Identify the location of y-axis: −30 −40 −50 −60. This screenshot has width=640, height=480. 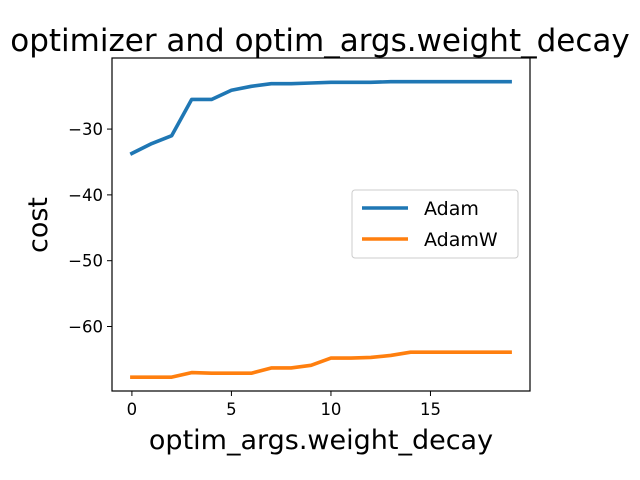
(90, 228).